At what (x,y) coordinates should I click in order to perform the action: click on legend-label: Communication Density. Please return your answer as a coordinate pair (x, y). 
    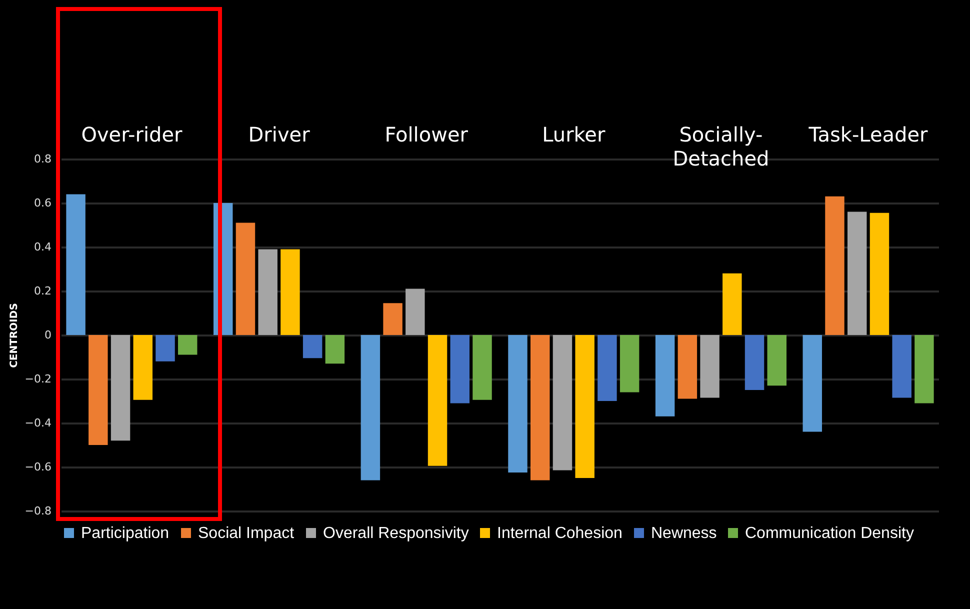
    Looking at the image, I should click on (829, 533).